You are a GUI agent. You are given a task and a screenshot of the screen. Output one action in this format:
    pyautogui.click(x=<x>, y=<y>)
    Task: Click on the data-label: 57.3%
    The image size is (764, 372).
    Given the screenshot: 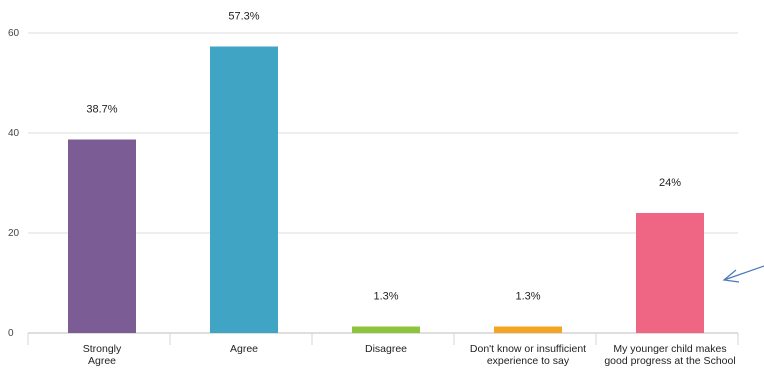 What is the action you would take?
    pyautogui.click(x=243, y=17)
    